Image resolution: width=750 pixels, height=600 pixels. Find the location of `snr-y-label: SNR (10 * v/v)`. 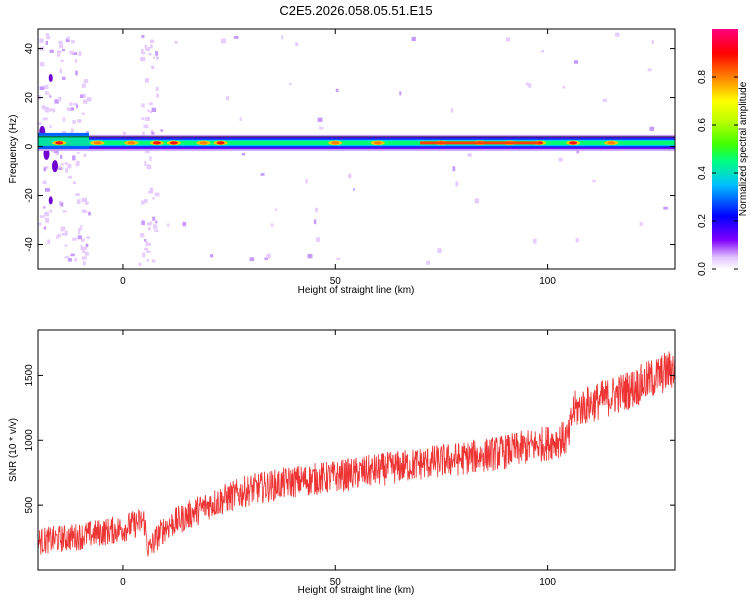

snr-y-label: SNR (10 * v/v) is located at coordinates (13, 450).